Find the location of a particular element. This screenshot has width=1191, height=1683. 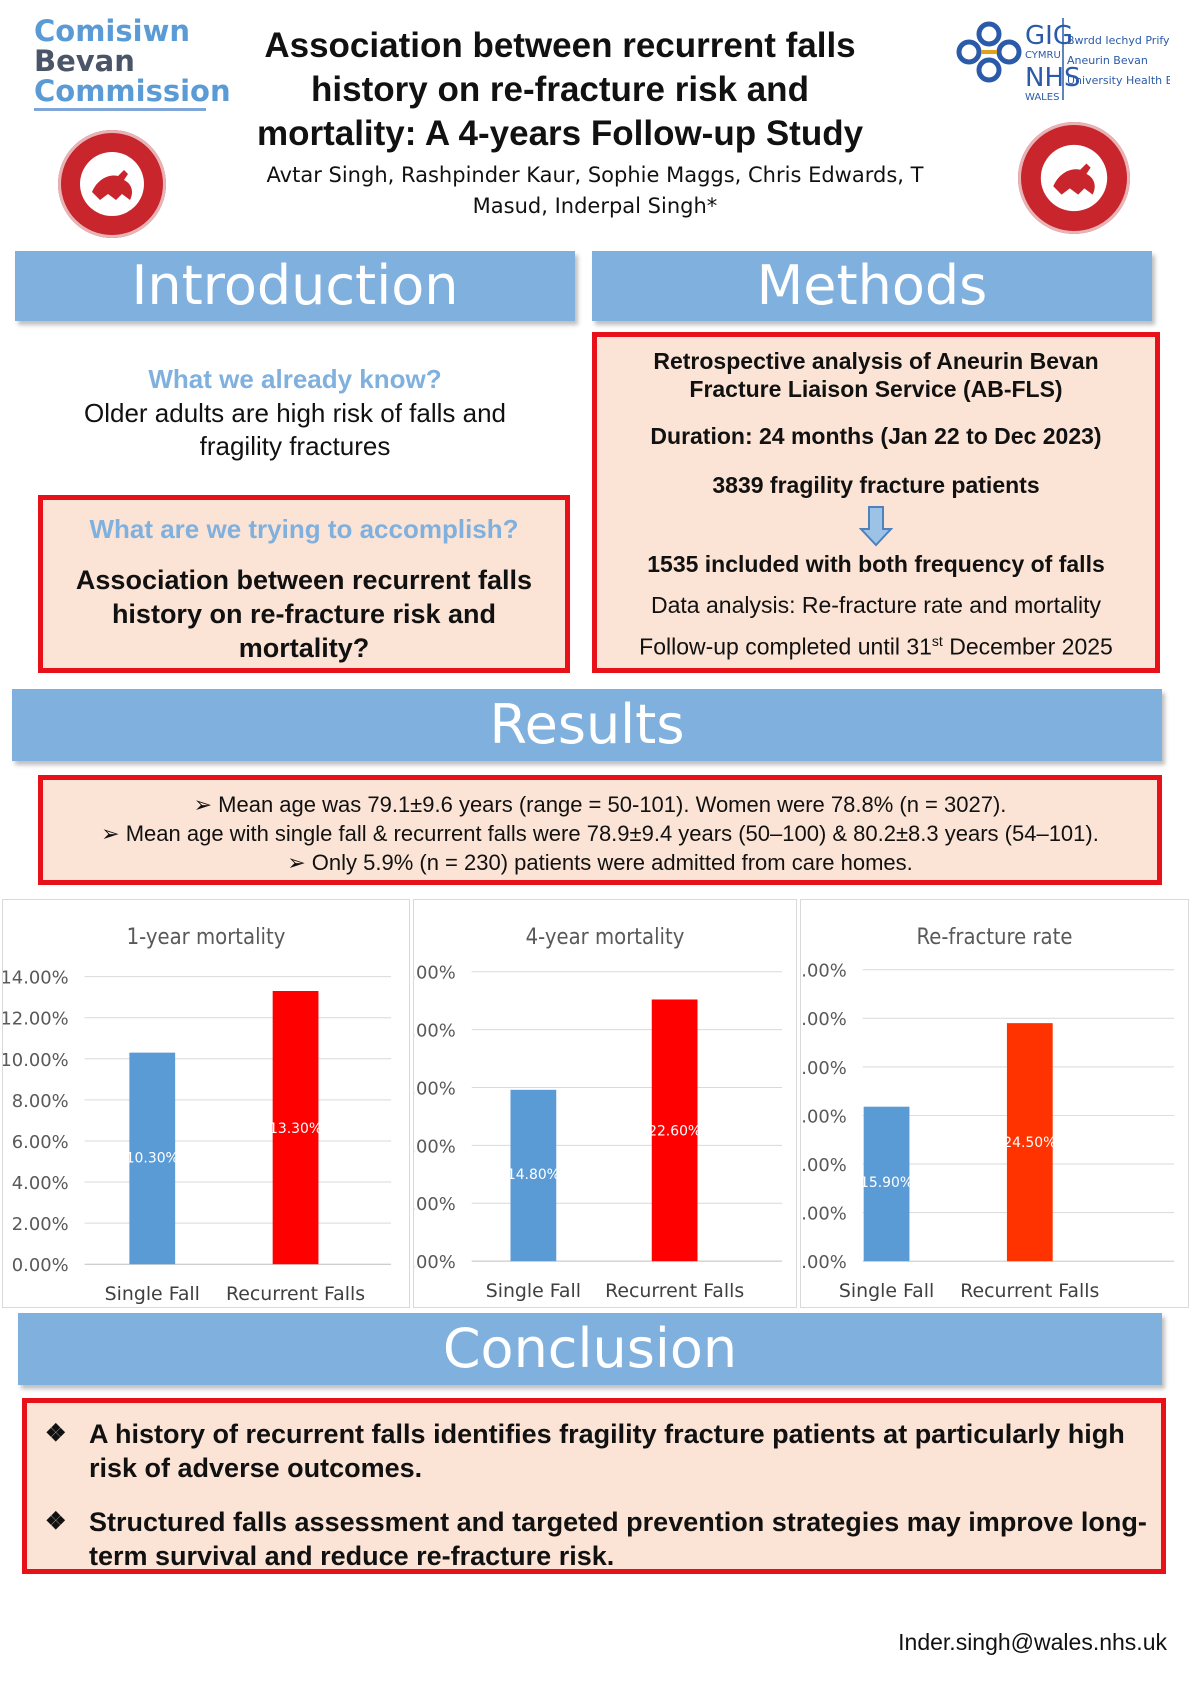

nhs-logo-wales: WALES is located at coordinates (1042, 97).